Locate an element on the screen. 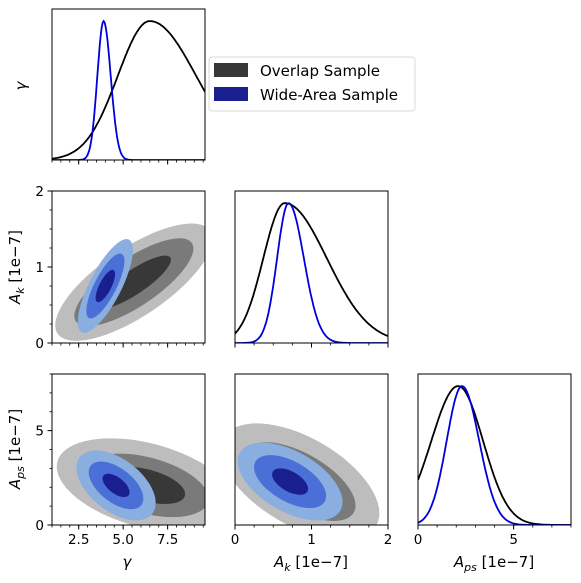  legend-swatch-overlap-sample is located at coordinates (231, 70).